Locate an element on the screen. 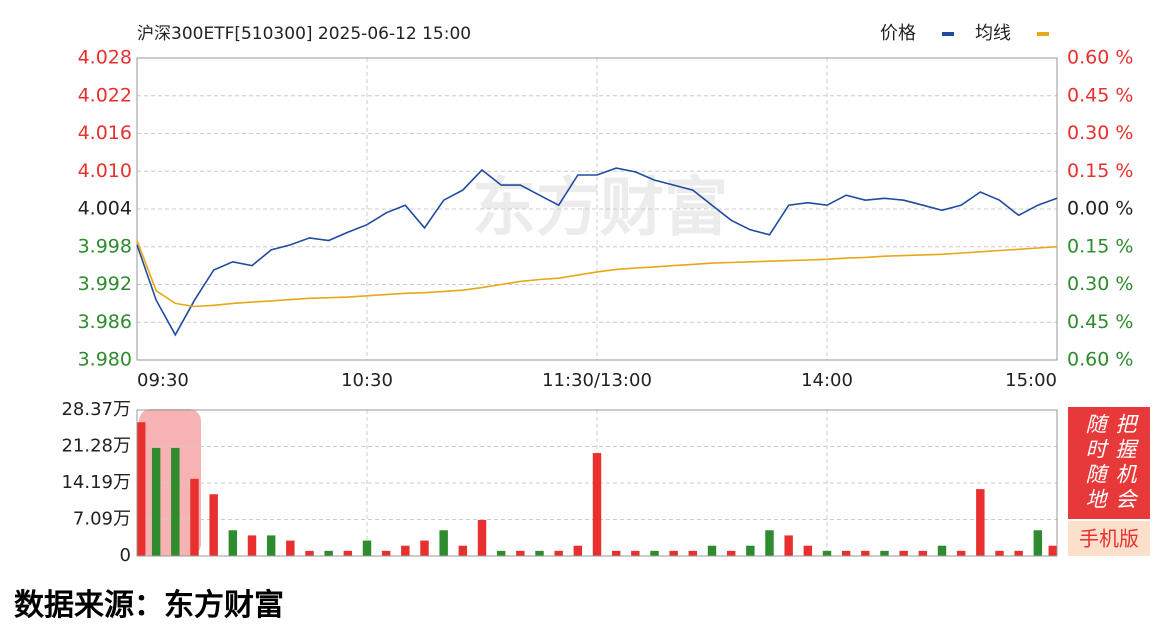 The height and width of the screenshot is (636, 1172). y-tick-label: 3.980 is located at coordinates (105, 360).